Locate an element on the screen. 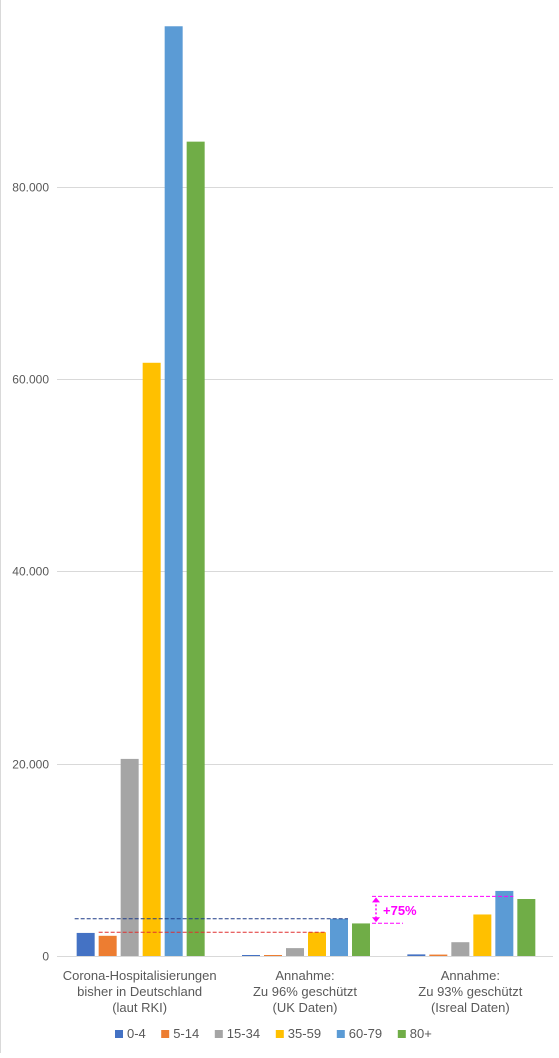  legend-label: 0-4 is located at coordinates (136, 1033).